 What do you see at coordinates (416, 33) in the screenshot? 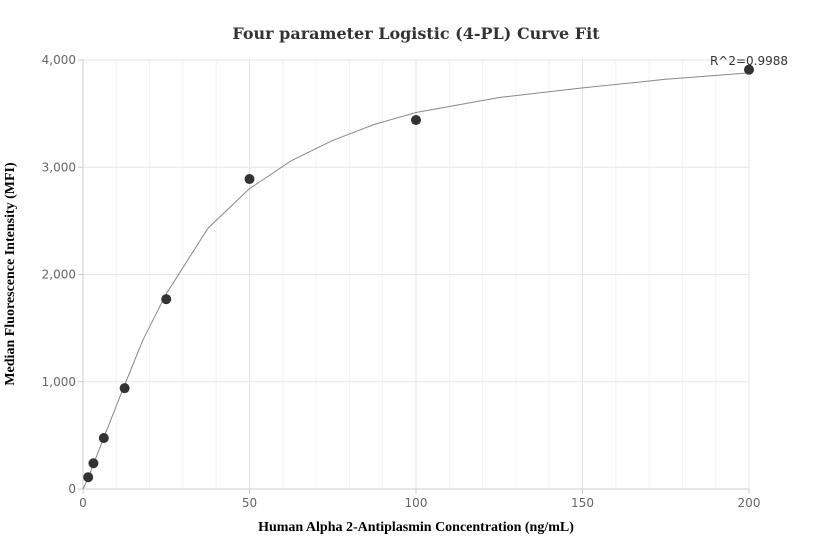
I see `chart-title: Four parameter Logistic (4-PL) Curve Fit` at bounding box center [416, 33].